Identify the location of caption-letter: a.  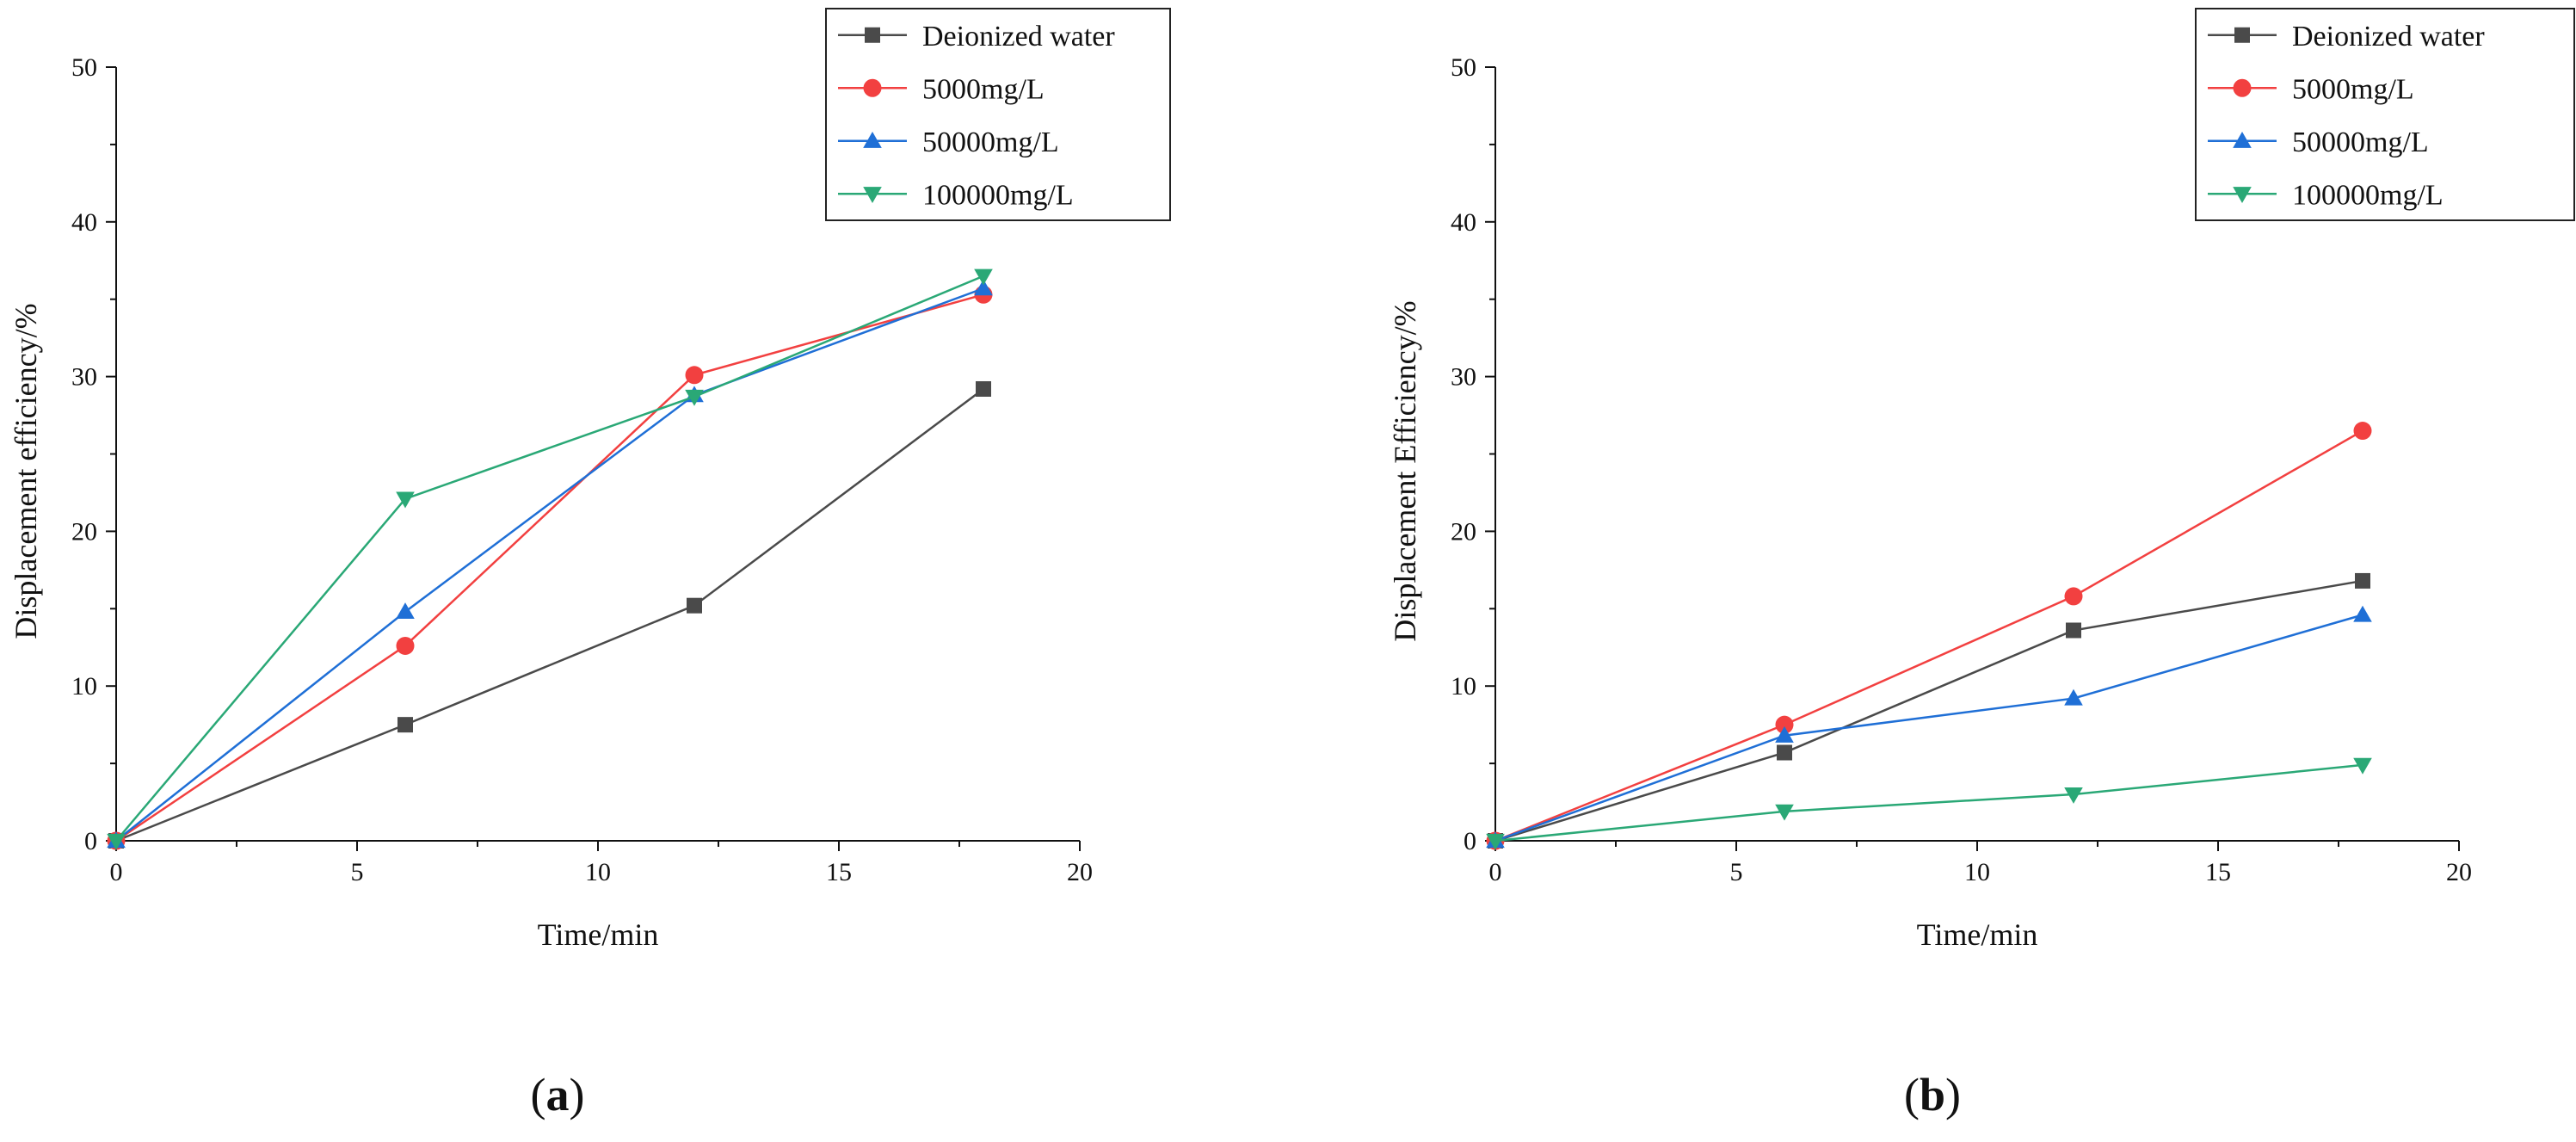
(558, 1094).